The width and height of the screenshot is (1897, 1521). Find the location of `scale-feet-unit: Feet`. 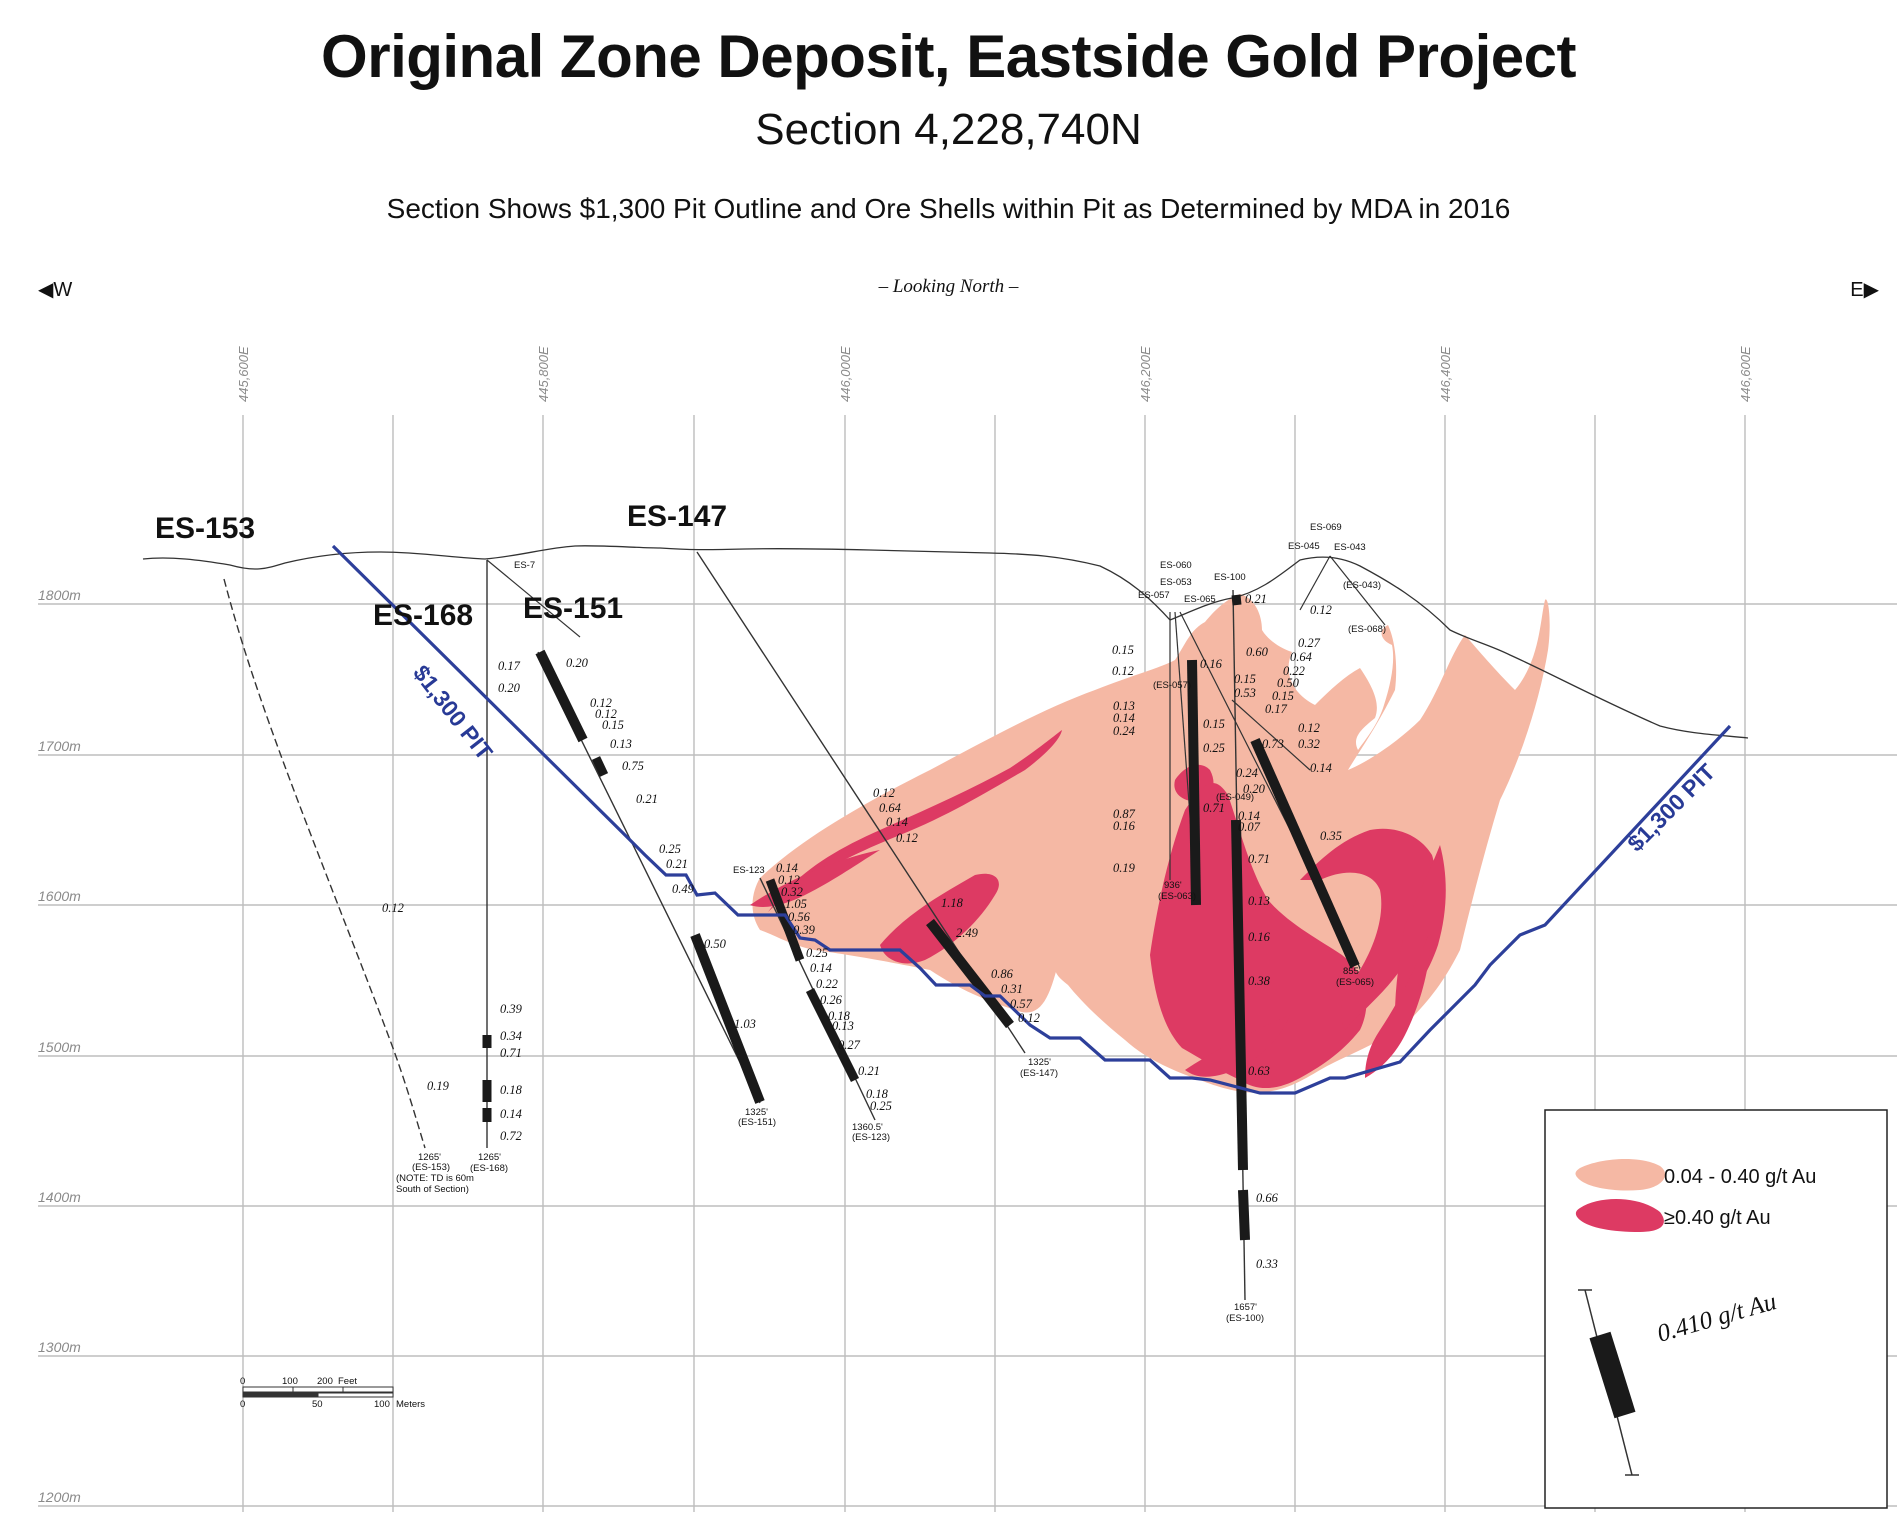

scale-feet-unit: Feet is located at coordinates (347, 1381).